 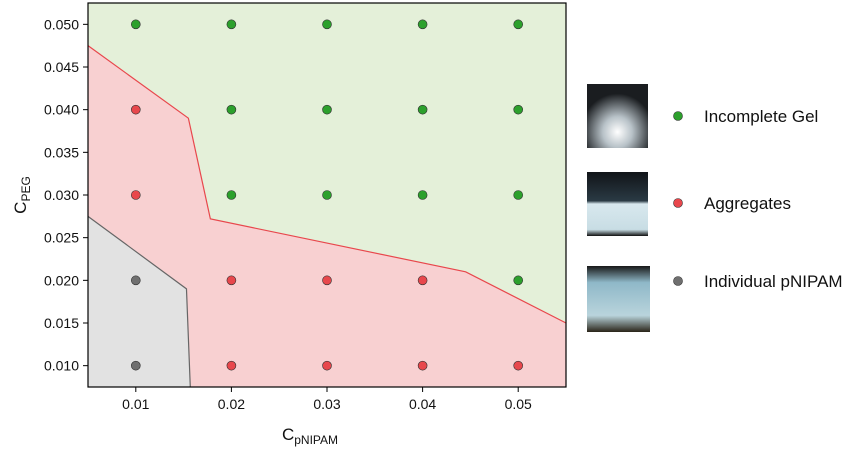 What do you see at coordinates (761, 116) in the screenshot?
I see `legend-label: Incomplete Gel` at bounding box center [761, 116].